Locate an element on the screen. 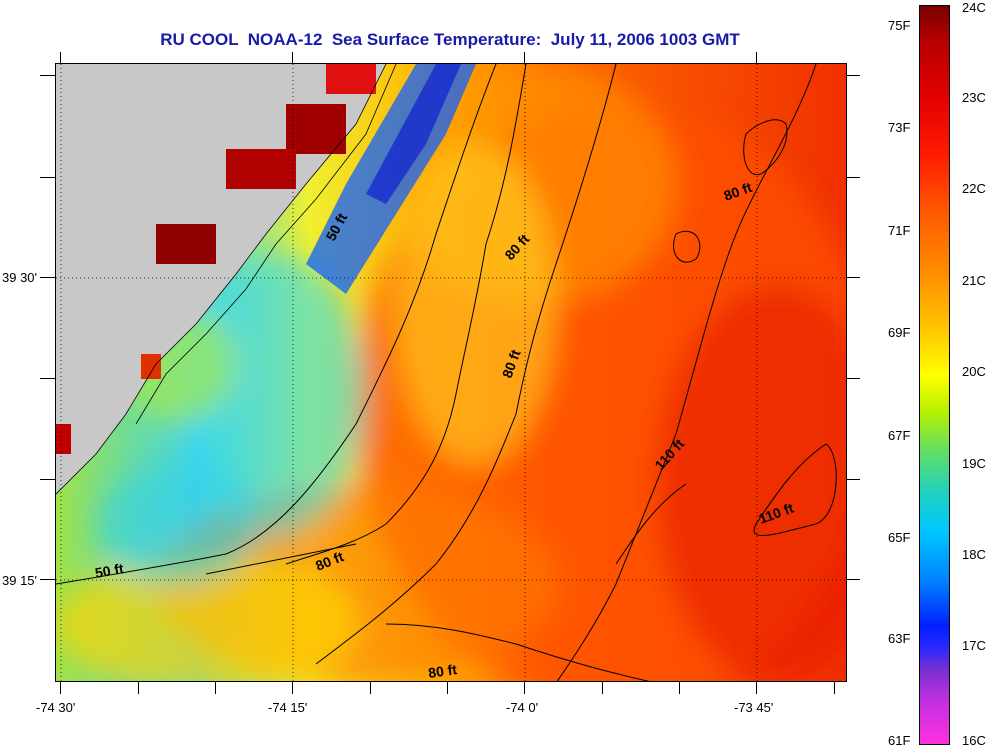  colorbar-f-label: 61F is located at coordinates (899, 740).